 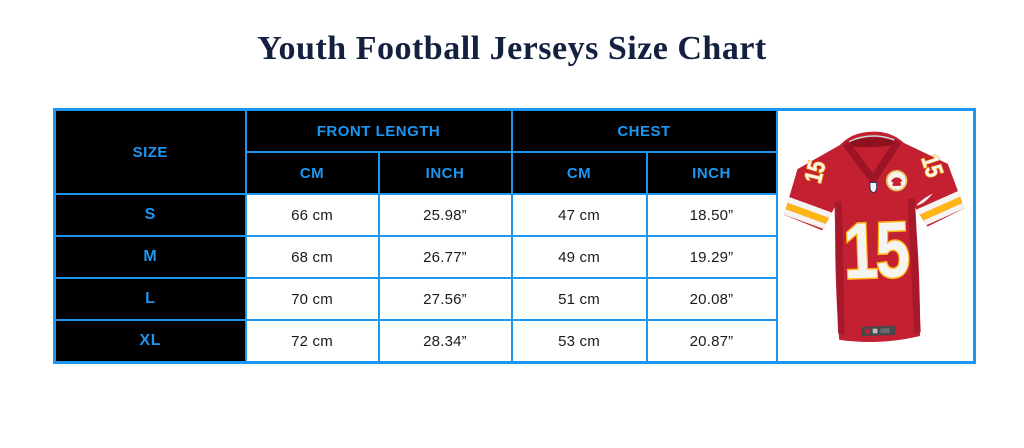 What do you see at coordinates (445, 299) in the screenshot?
I see `front-length-inch-value: 27.56”` at bounding box center [445, 299].